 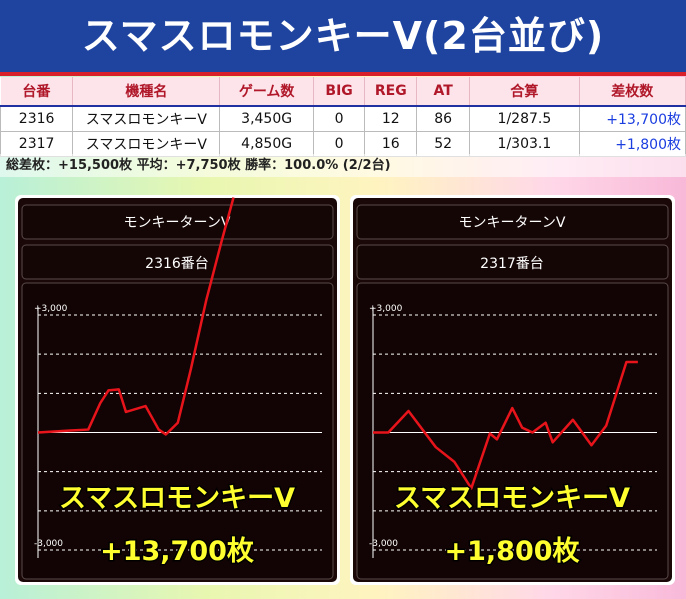 What do you see at coordinates (343, 165) in the screenshot?
I see `summary: 総差枚：+15,500枚 平均：+7,750枚 勝率：100.0% (2/2台)` at bounding box center [343, 165].